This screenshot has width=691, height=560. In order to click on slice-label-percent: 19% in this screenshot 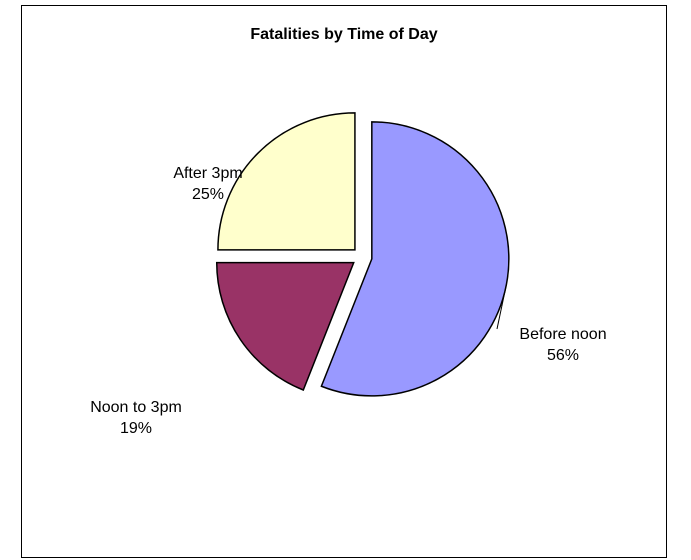, I will do `click(136, 428)`.